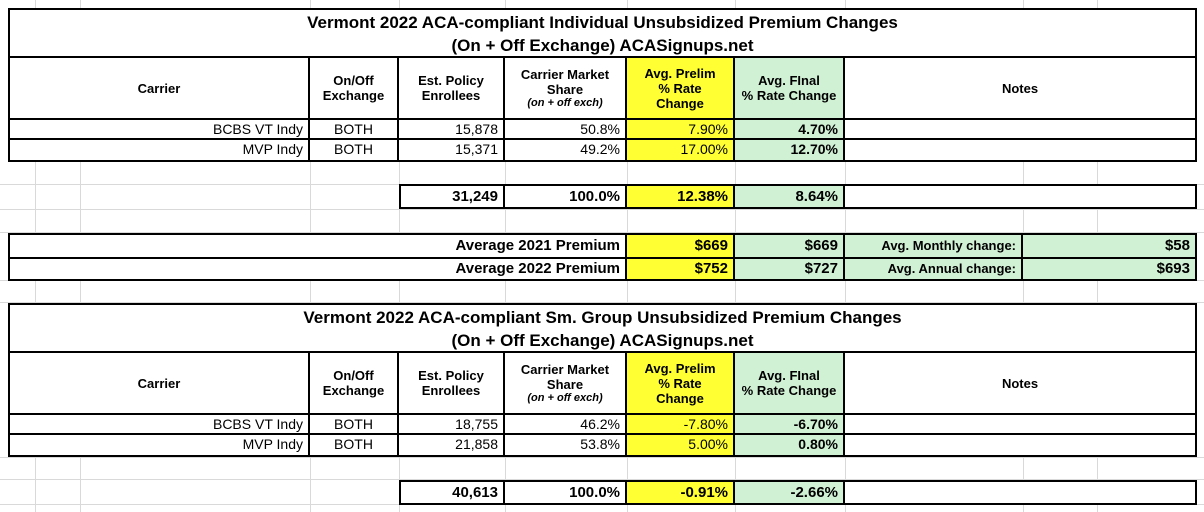  What do you see at coordinates (566, 445) in the screenshot?
I see `share-cell: 53.8%` at bounding box center [566, 445].